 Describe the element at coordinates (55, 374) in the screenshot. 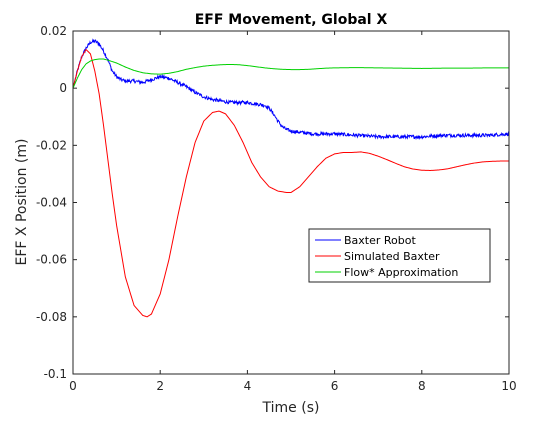

I see `y-tick-label: -0.1` at that location.